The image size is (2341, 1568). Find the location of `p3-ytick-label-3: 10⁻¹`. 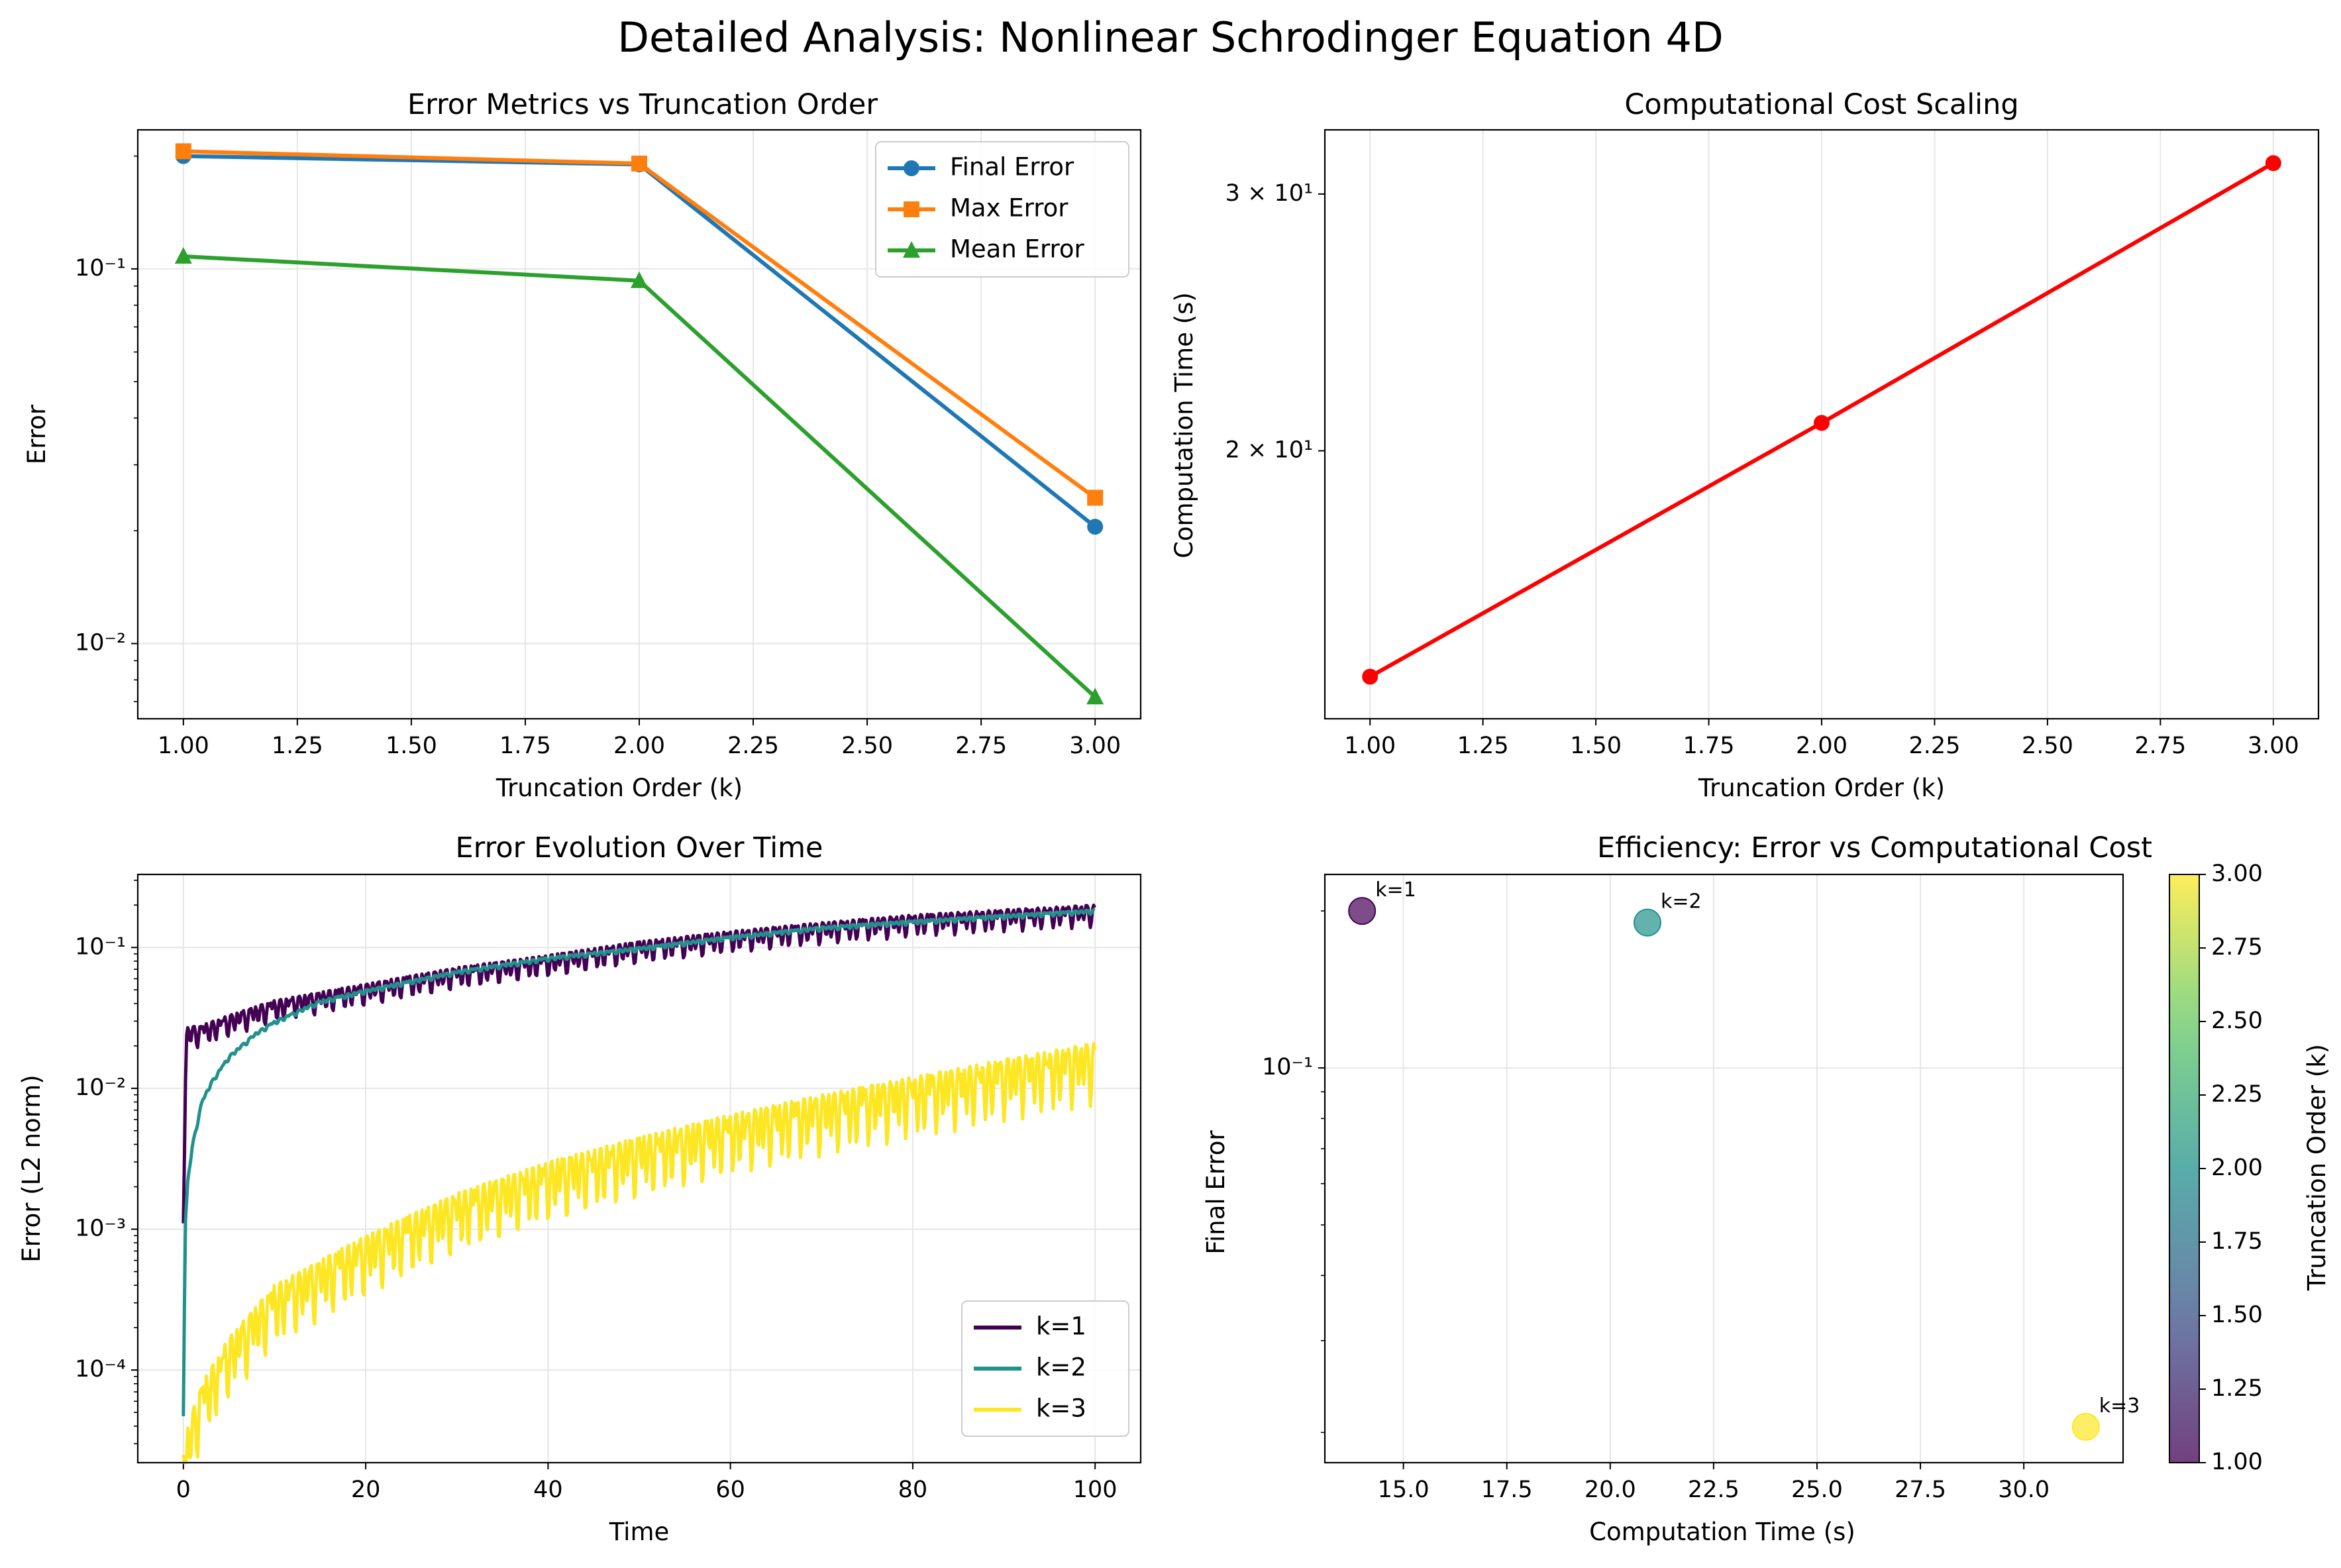

p3-ytick-label-3: 10⁻¹ is located at coordinates (100, 946).